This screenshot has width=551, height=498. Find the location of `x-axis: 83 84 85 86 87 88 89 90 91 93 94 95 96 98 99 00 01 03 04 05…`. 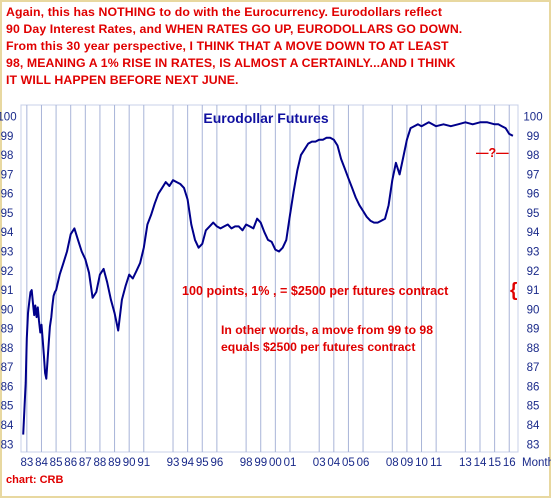

x-axis: 83 84 85 86 87 88 89 90 91 93 94 95 96 98 99 00 01 03 04 05… is located at coordinates (267, 463).